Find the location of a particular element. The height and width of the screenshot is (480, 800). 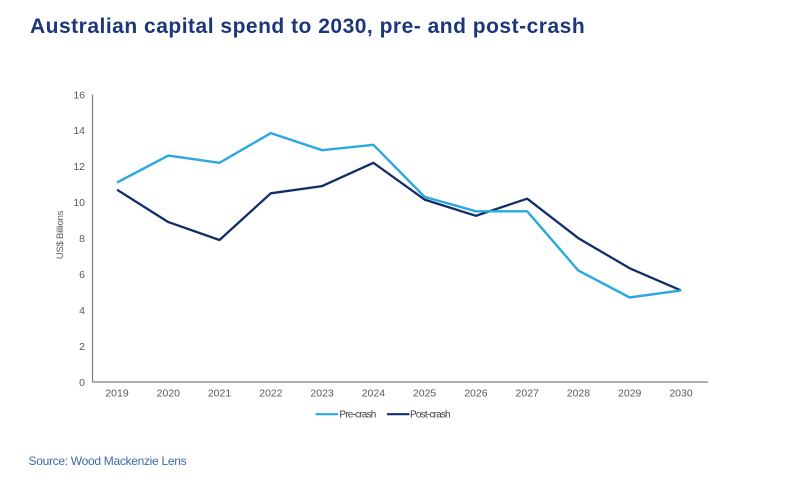

svg-text: Post-crash is located at coordinates (430, 415).